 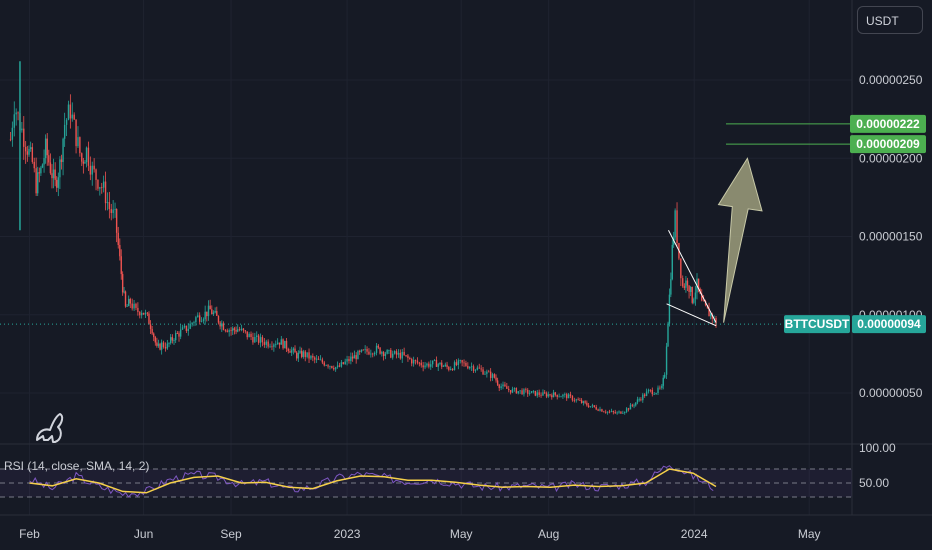 I want to click on symbol-badge-text: BTTCUSDT, so click(x=817, y=324).